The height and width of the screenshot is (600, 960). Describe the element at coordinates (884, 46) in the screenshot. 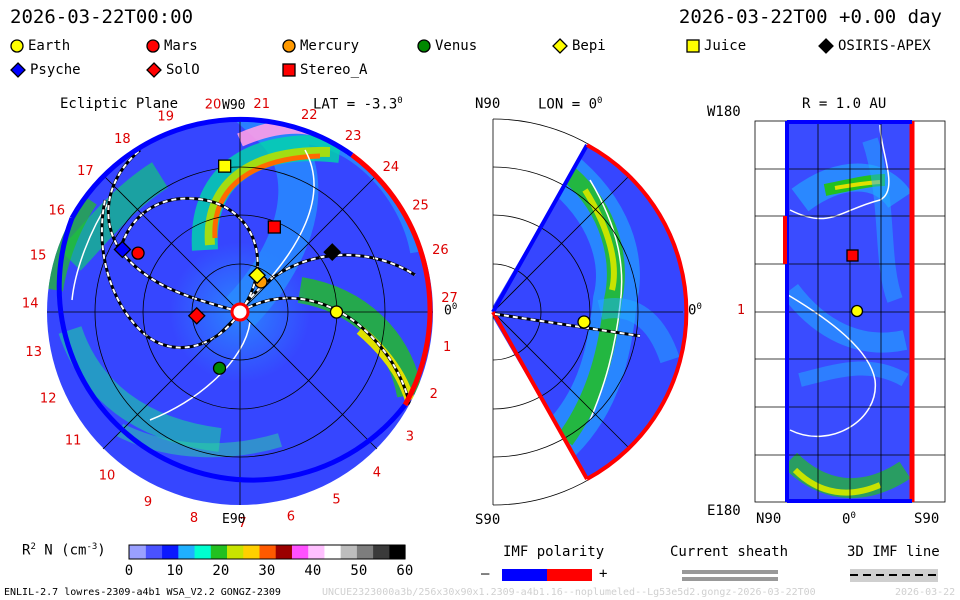

I see `legend-label: OSIRIS-APEX` at that location.